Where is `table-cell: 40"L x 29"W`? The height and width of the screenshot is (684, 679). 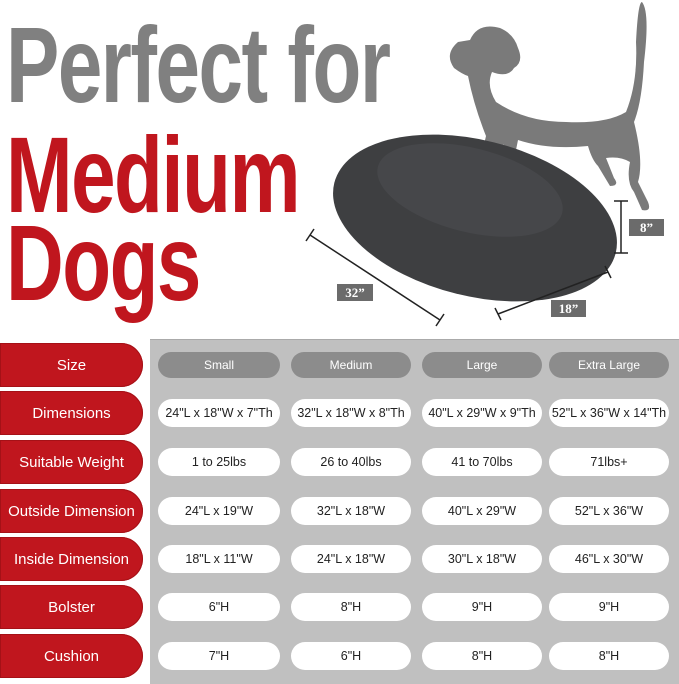
table-cell: 40"L x 29"W is located at coordinates (482, 511).